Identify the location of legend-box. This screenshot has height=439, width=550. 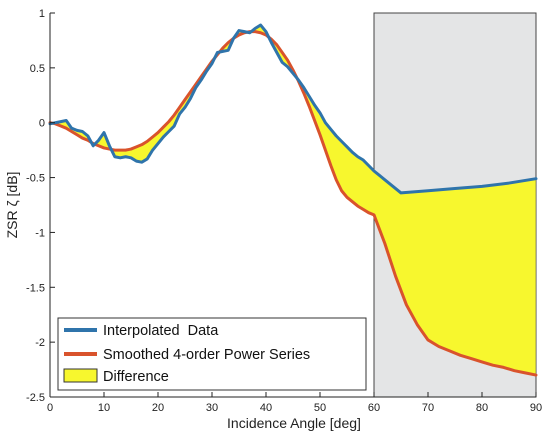
(212, 354).